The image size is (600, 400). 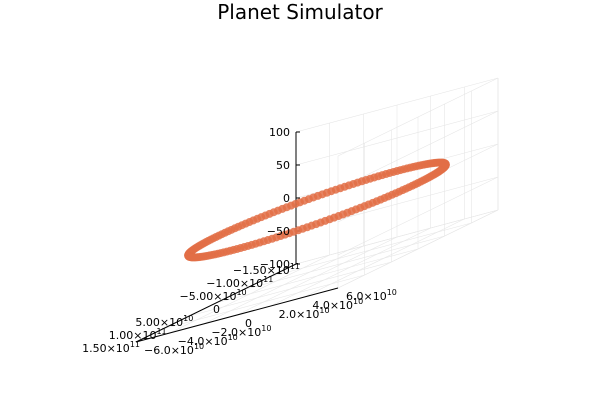 What do you see at coordinates (208, 340) in the screenshot?
I see `y-tick-label: −4.0×10¹⁰` at bounding box center [208, 340].